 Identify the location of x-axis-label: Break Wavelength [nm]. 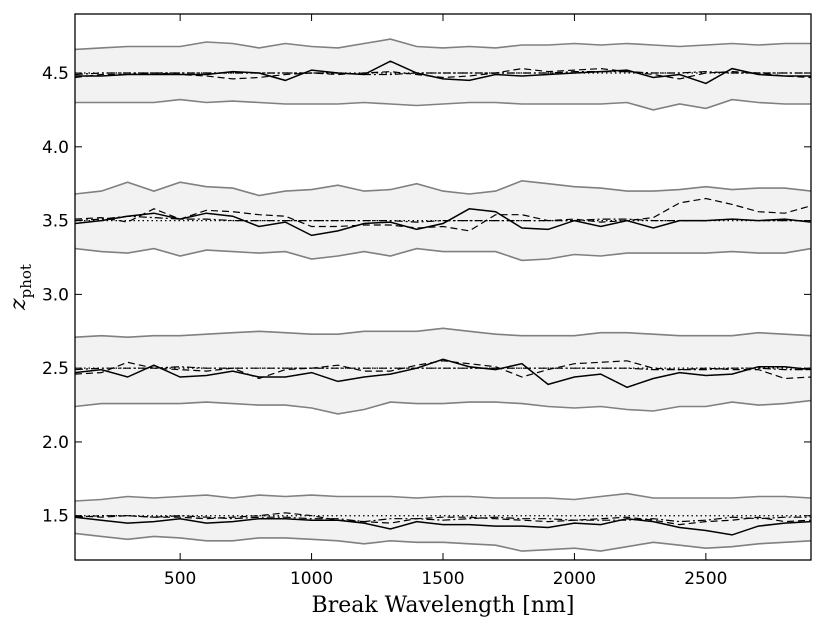
(443, 605).